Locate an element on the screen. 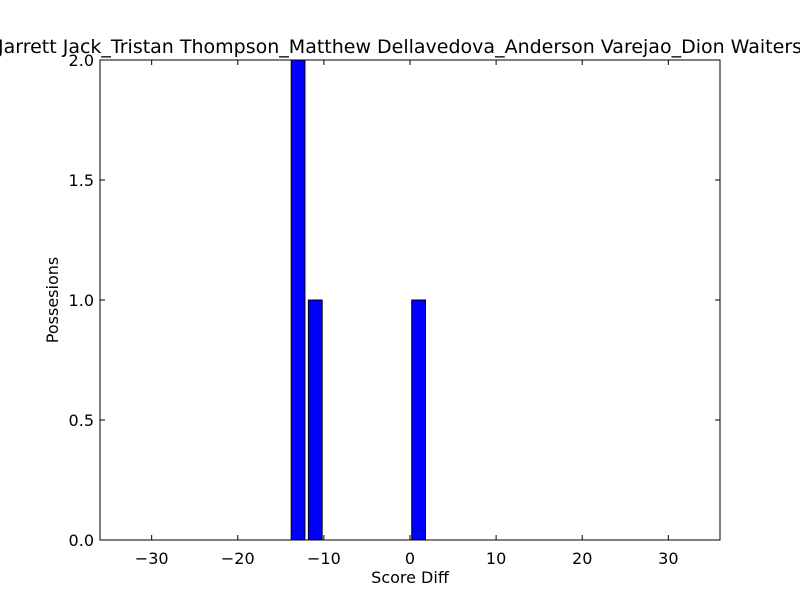 This screenshot has width=800, height=600. x-tick-labels: −30 −20 −10 0 10 20 30 is located at coordinates (407, 558).